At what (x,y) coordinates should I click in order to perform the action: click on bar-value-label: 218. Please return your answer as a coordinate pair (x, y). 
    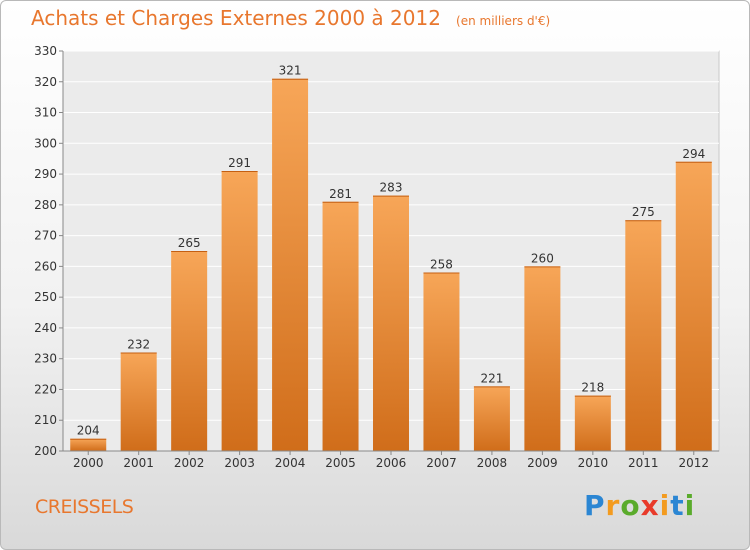
    Looking at the image, I should click on (592, 388).